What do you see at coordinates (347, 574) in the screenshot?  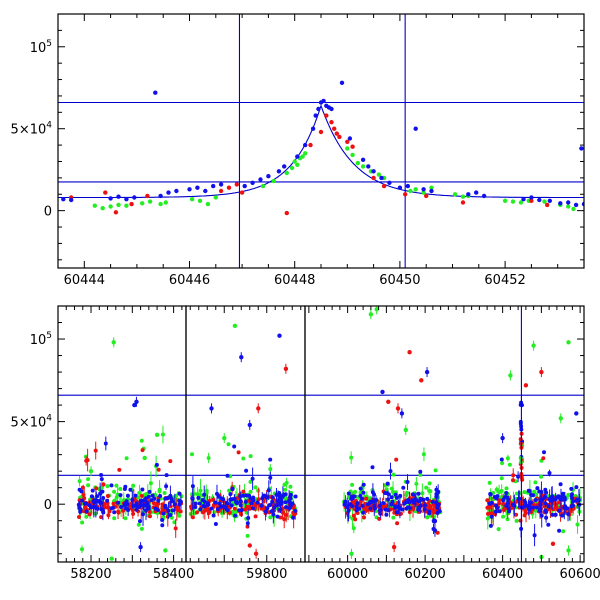 I see `x-tick-label: 60000` at bounding box center [347, 574].